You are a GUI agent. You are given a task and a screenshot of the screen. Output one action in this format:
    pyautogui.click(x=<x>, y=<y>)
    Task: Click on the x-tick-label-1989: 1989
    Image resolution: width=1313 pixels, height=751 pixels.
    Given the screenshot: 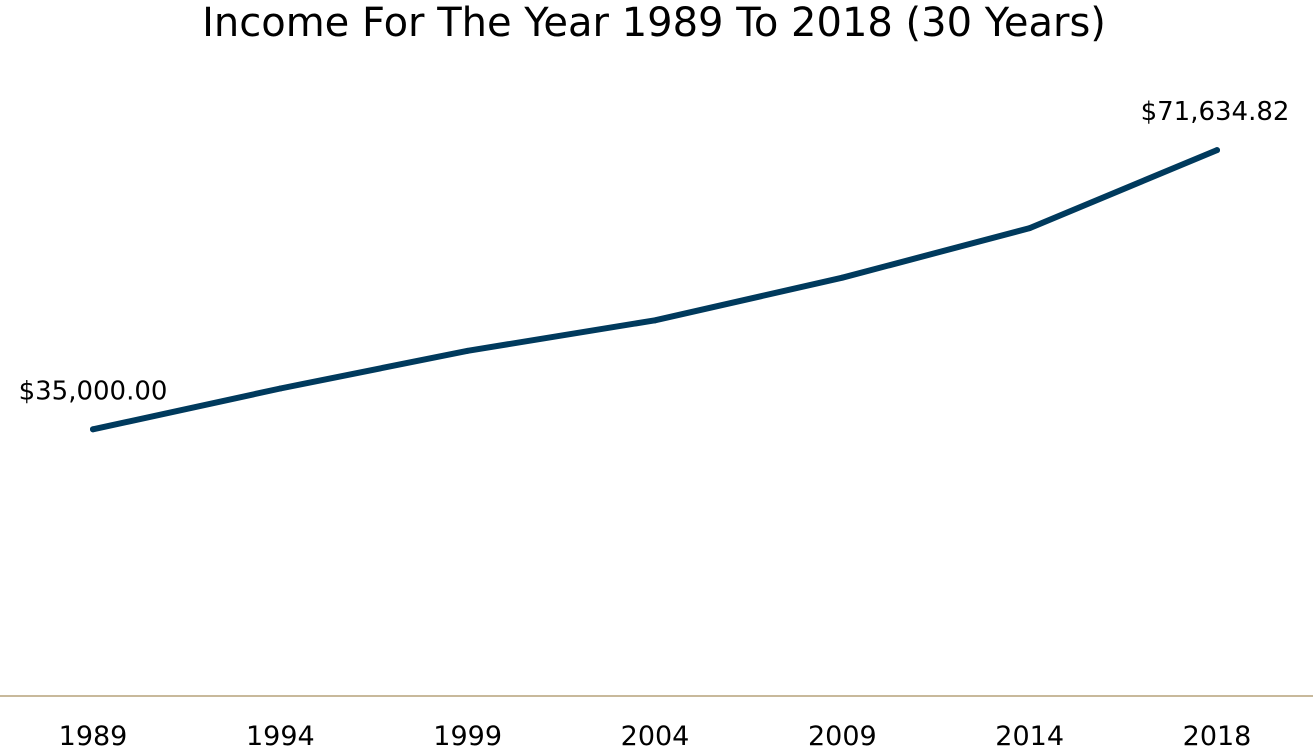 What is the action you would take?
    pyautogui.click(x=93, y=736)
    